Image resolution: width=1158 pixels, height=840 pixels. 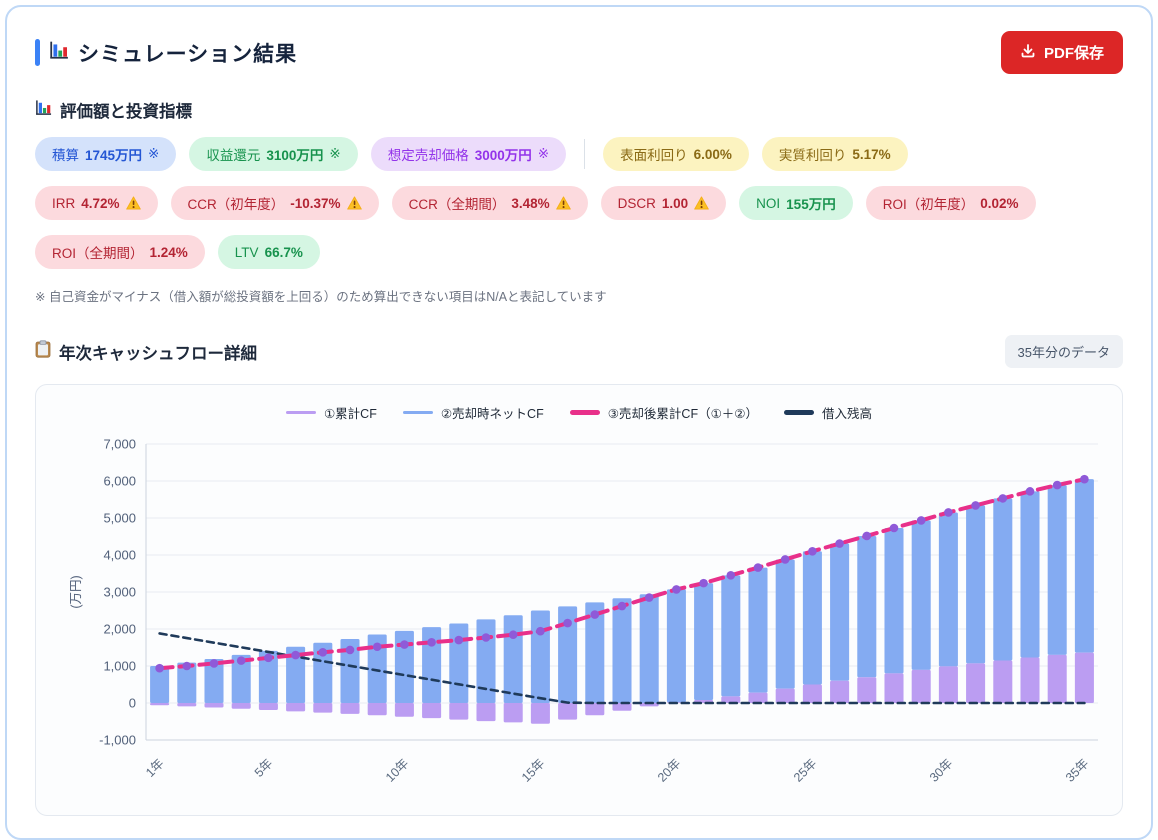 I want to click on page-title: シミュレーション結果, so click(x=188, y=54).